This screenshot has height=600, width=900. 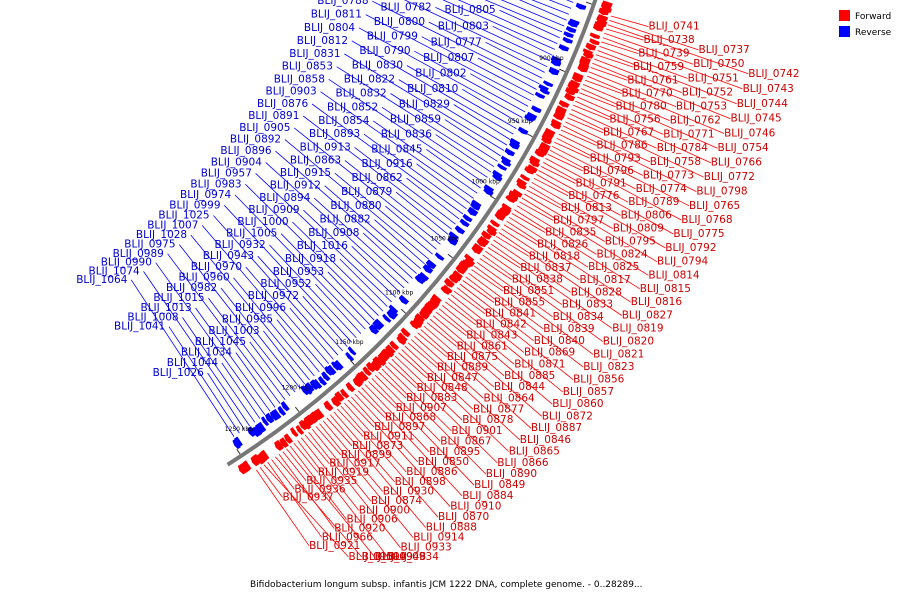 What do you see at coordinates (102, 280) in the screenshot?
I see `reverse-gene-label: BLIJ_1064` at bounding box center [102, 280].